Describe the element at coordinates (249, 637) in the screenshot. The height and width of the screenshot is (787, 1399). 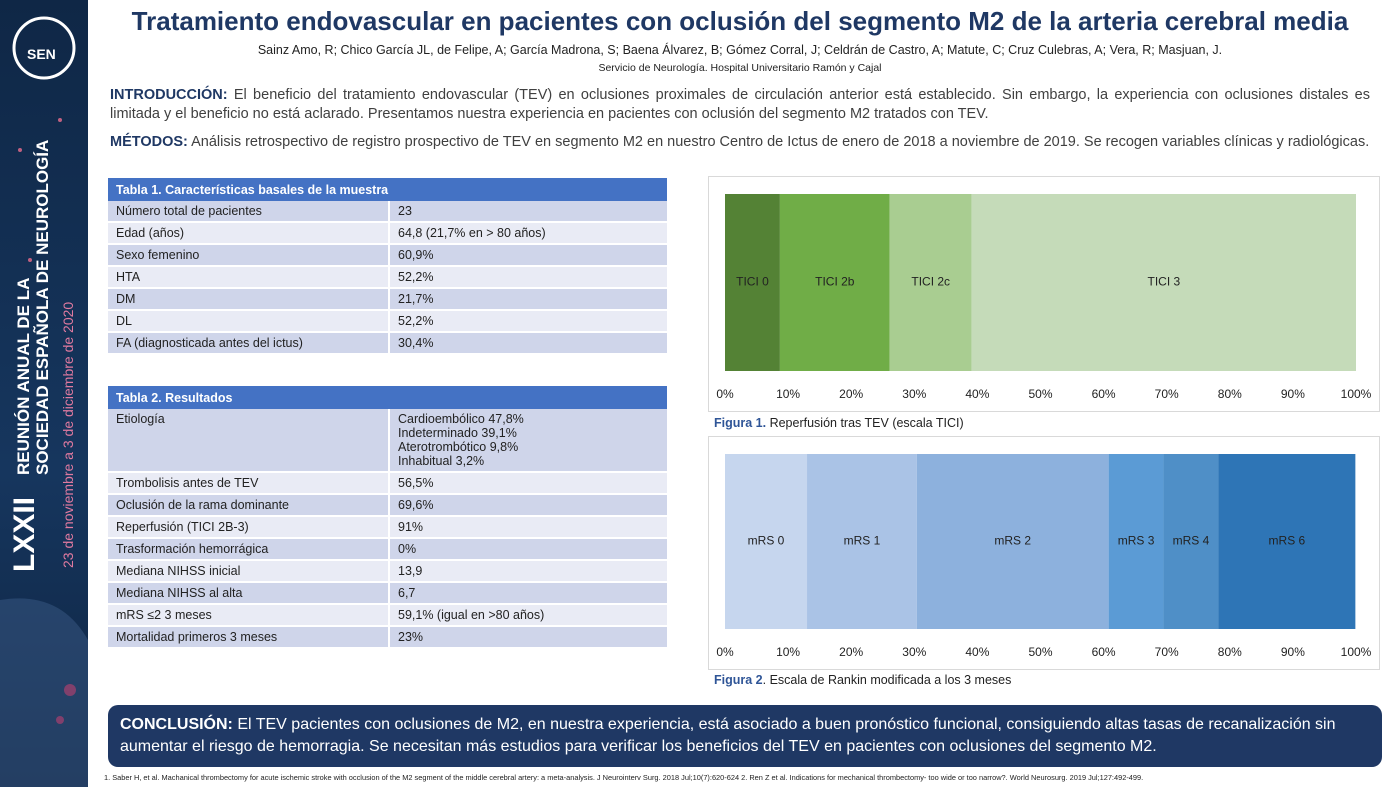
I see `cell: Mortalidad primeros 3 meses` at that location.